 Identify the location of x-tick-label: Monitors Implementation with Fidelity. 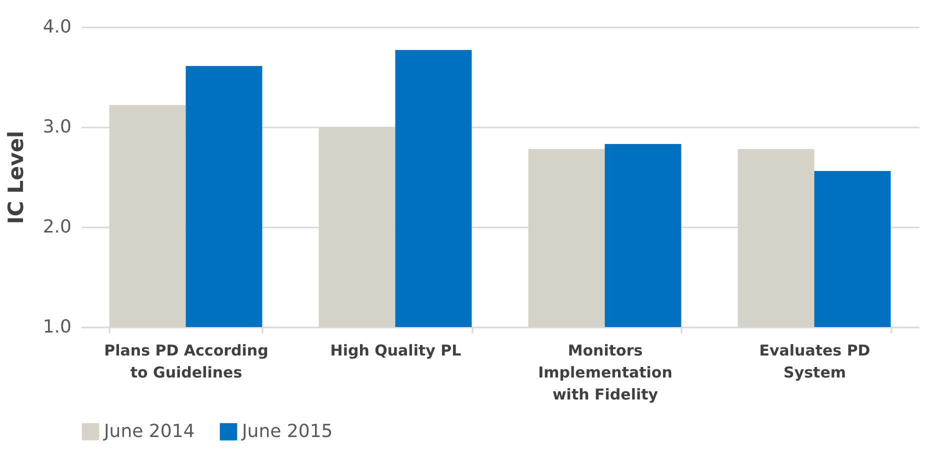
(605, 373).